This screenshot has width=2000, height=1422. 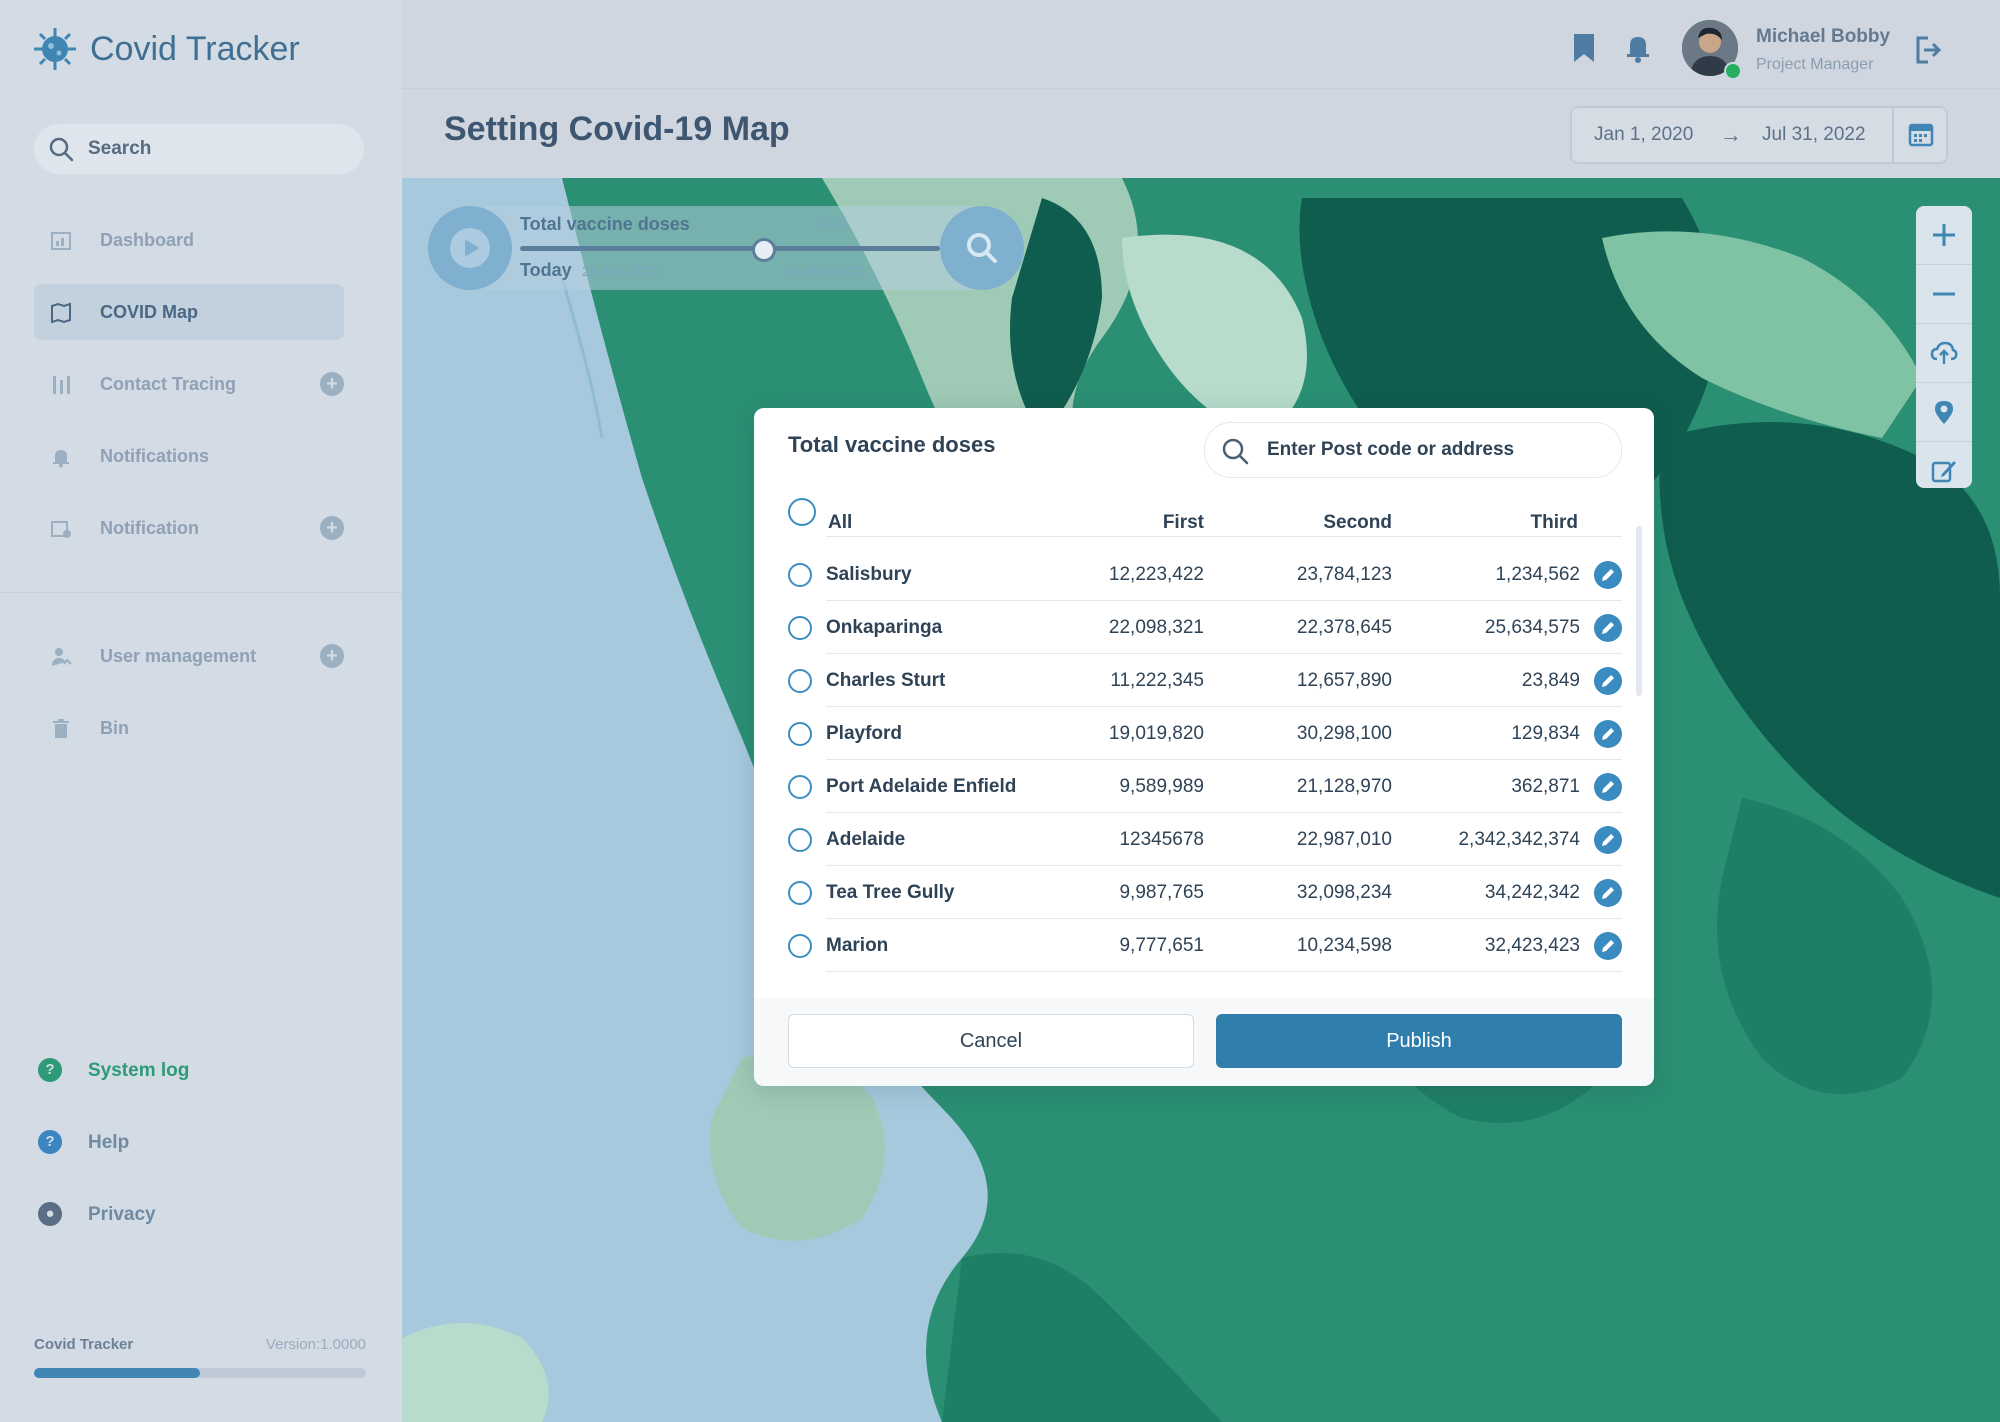 I want to click on sidebar-item-label: COVID Map, so click(x=149, y=312).